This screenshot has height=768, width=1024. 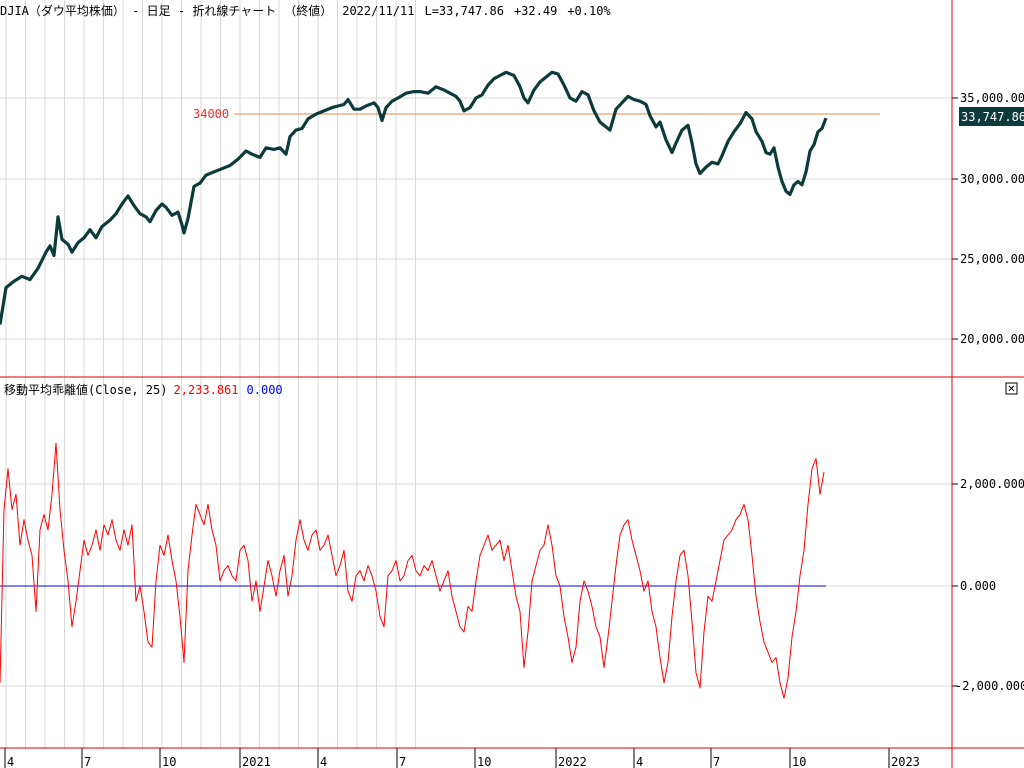 What do you see at coordinates (992, 98) in the screenshot?
I see `y-tick-label: 35,000.00` at bounding box center [992, 98].